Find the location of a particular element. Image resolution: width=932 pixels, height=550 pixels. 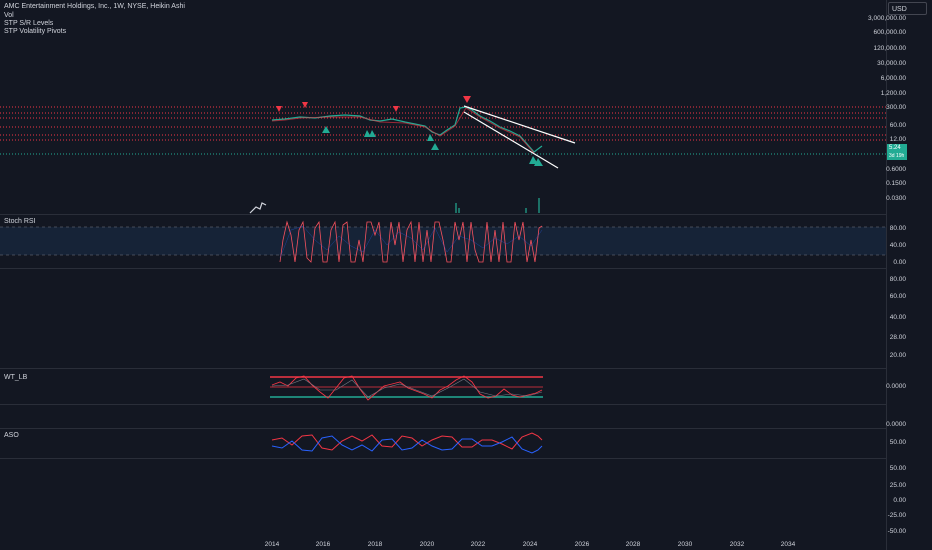

price-axis-label: 600,000.00 is located at coordinates (889, 32).